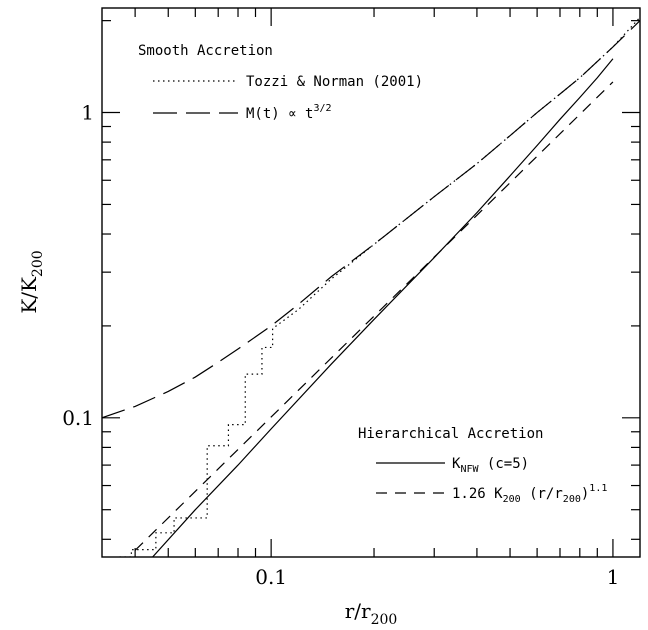  Describe the element at coordinates (542, 494) in the screenshot. I see `legend-label-powerlaw-part-2: (r/r` at that location.